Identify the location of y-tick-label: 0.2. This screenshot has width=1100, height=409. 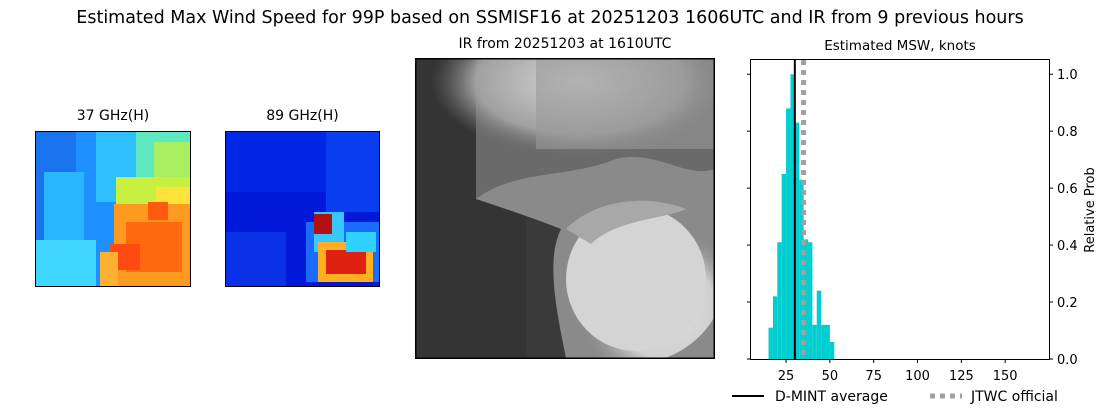
(1067, 303).